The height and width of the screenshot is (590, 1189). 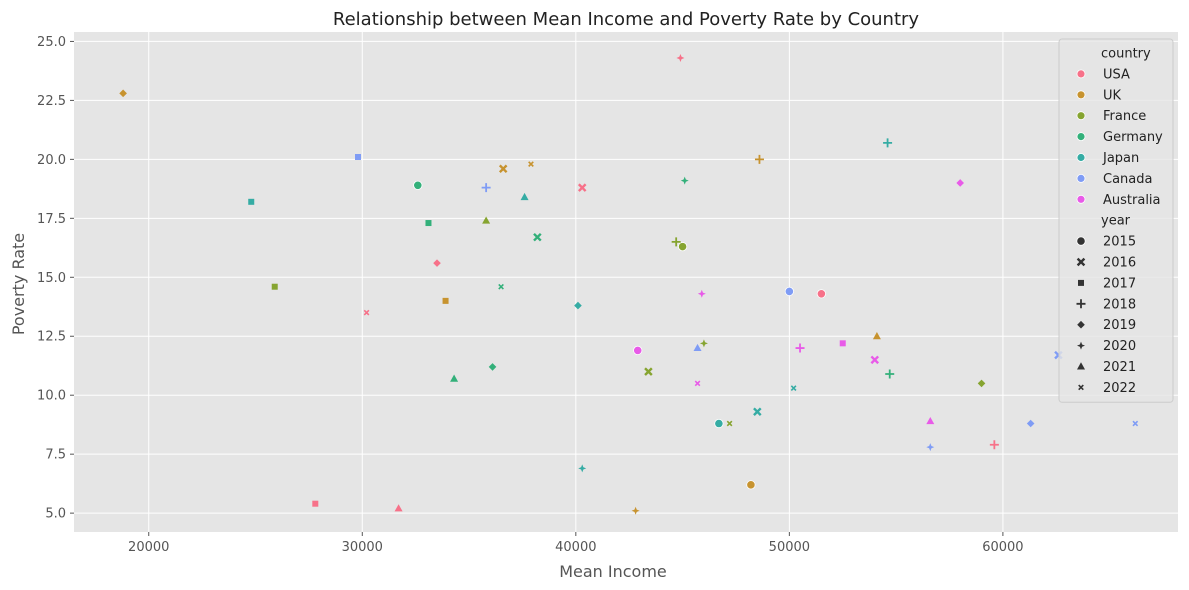 What do you see at coordinates (531, 164) in the screenshot?
I see `point-uk-2022` at bounding box center [531, 164].